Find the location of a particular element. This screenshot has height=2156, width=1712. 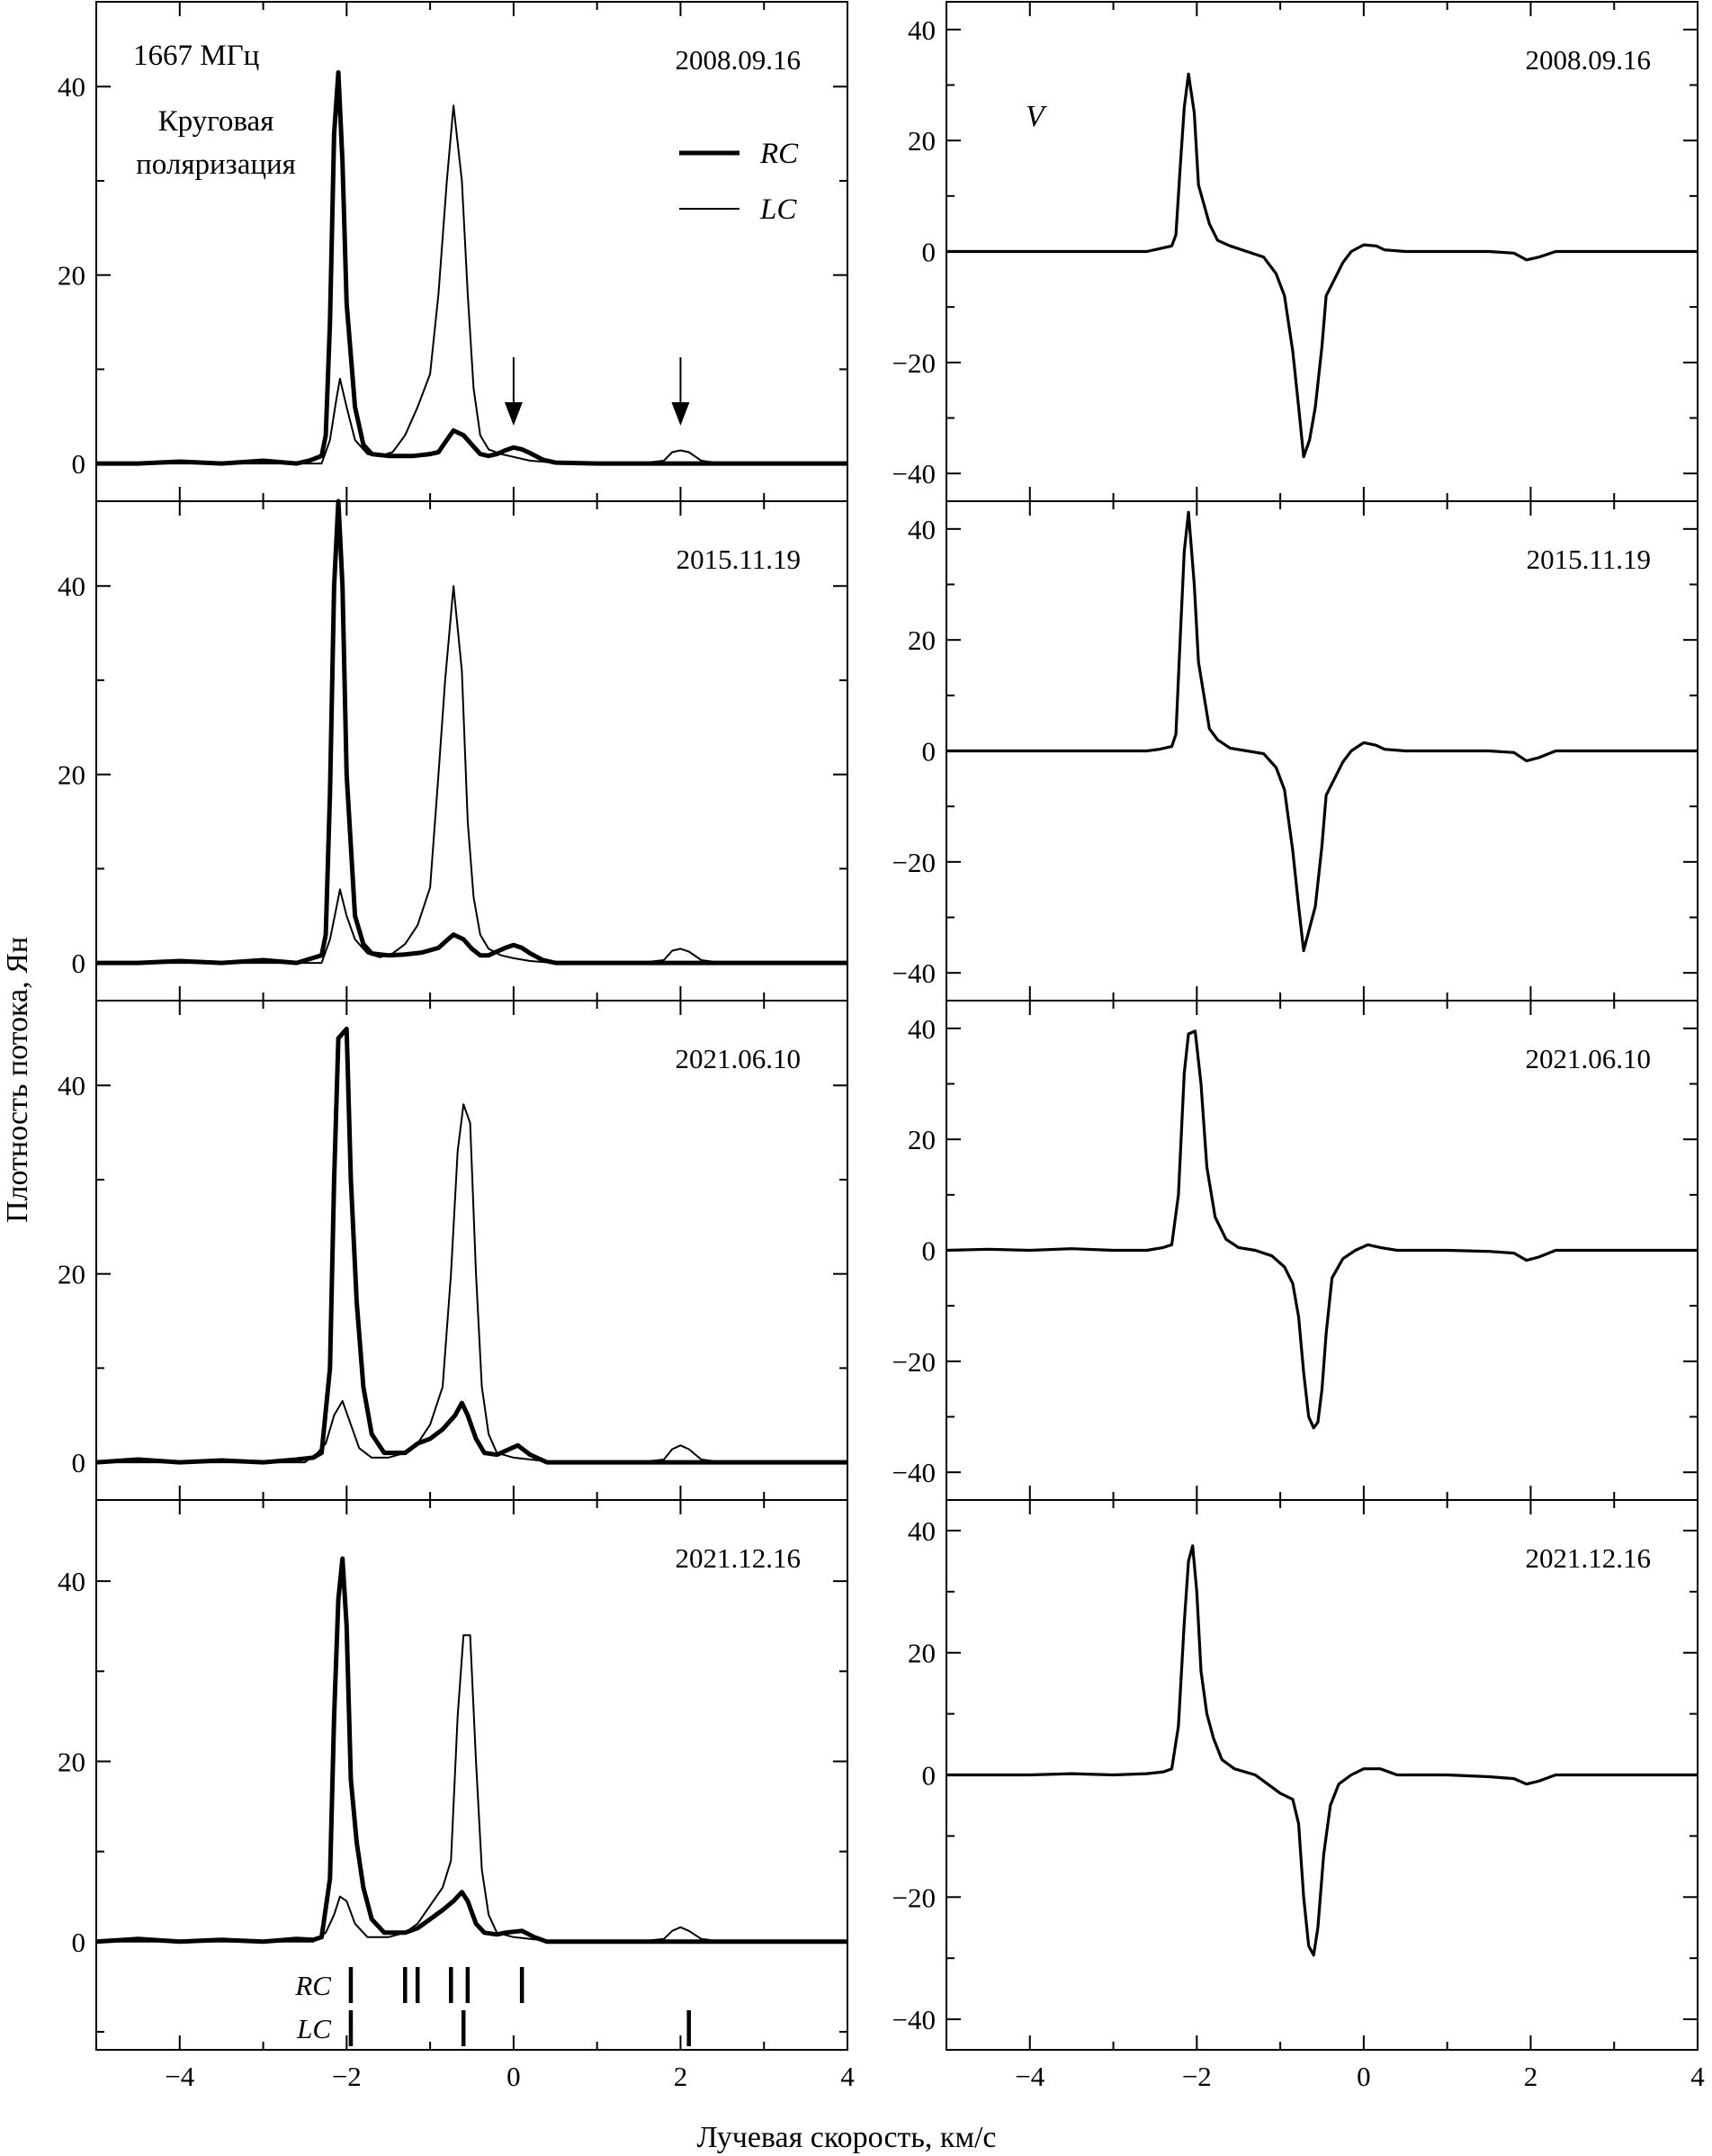

legend-label-rc: RC is located at coordinates (779, 154).